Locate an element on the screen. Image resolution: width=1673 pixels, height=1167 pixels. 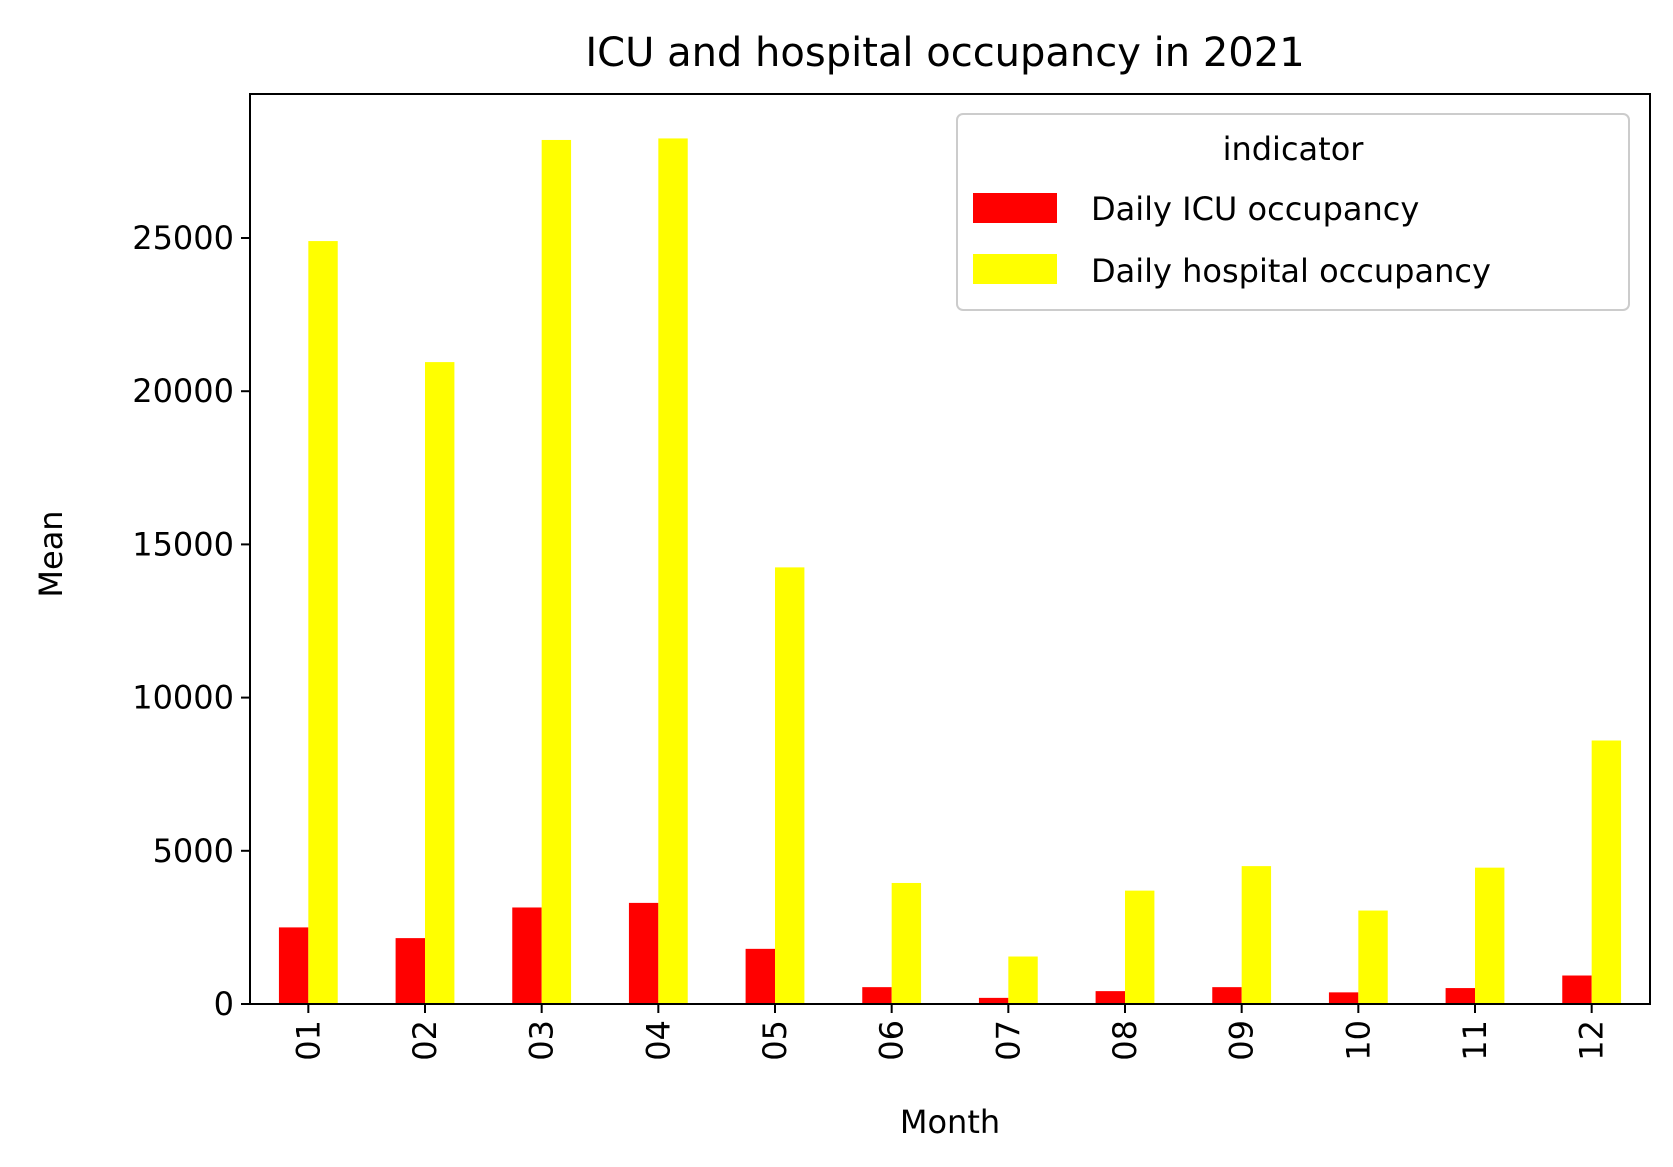
x-tick-label-03: 03 is located at coordinates (542, 1040).